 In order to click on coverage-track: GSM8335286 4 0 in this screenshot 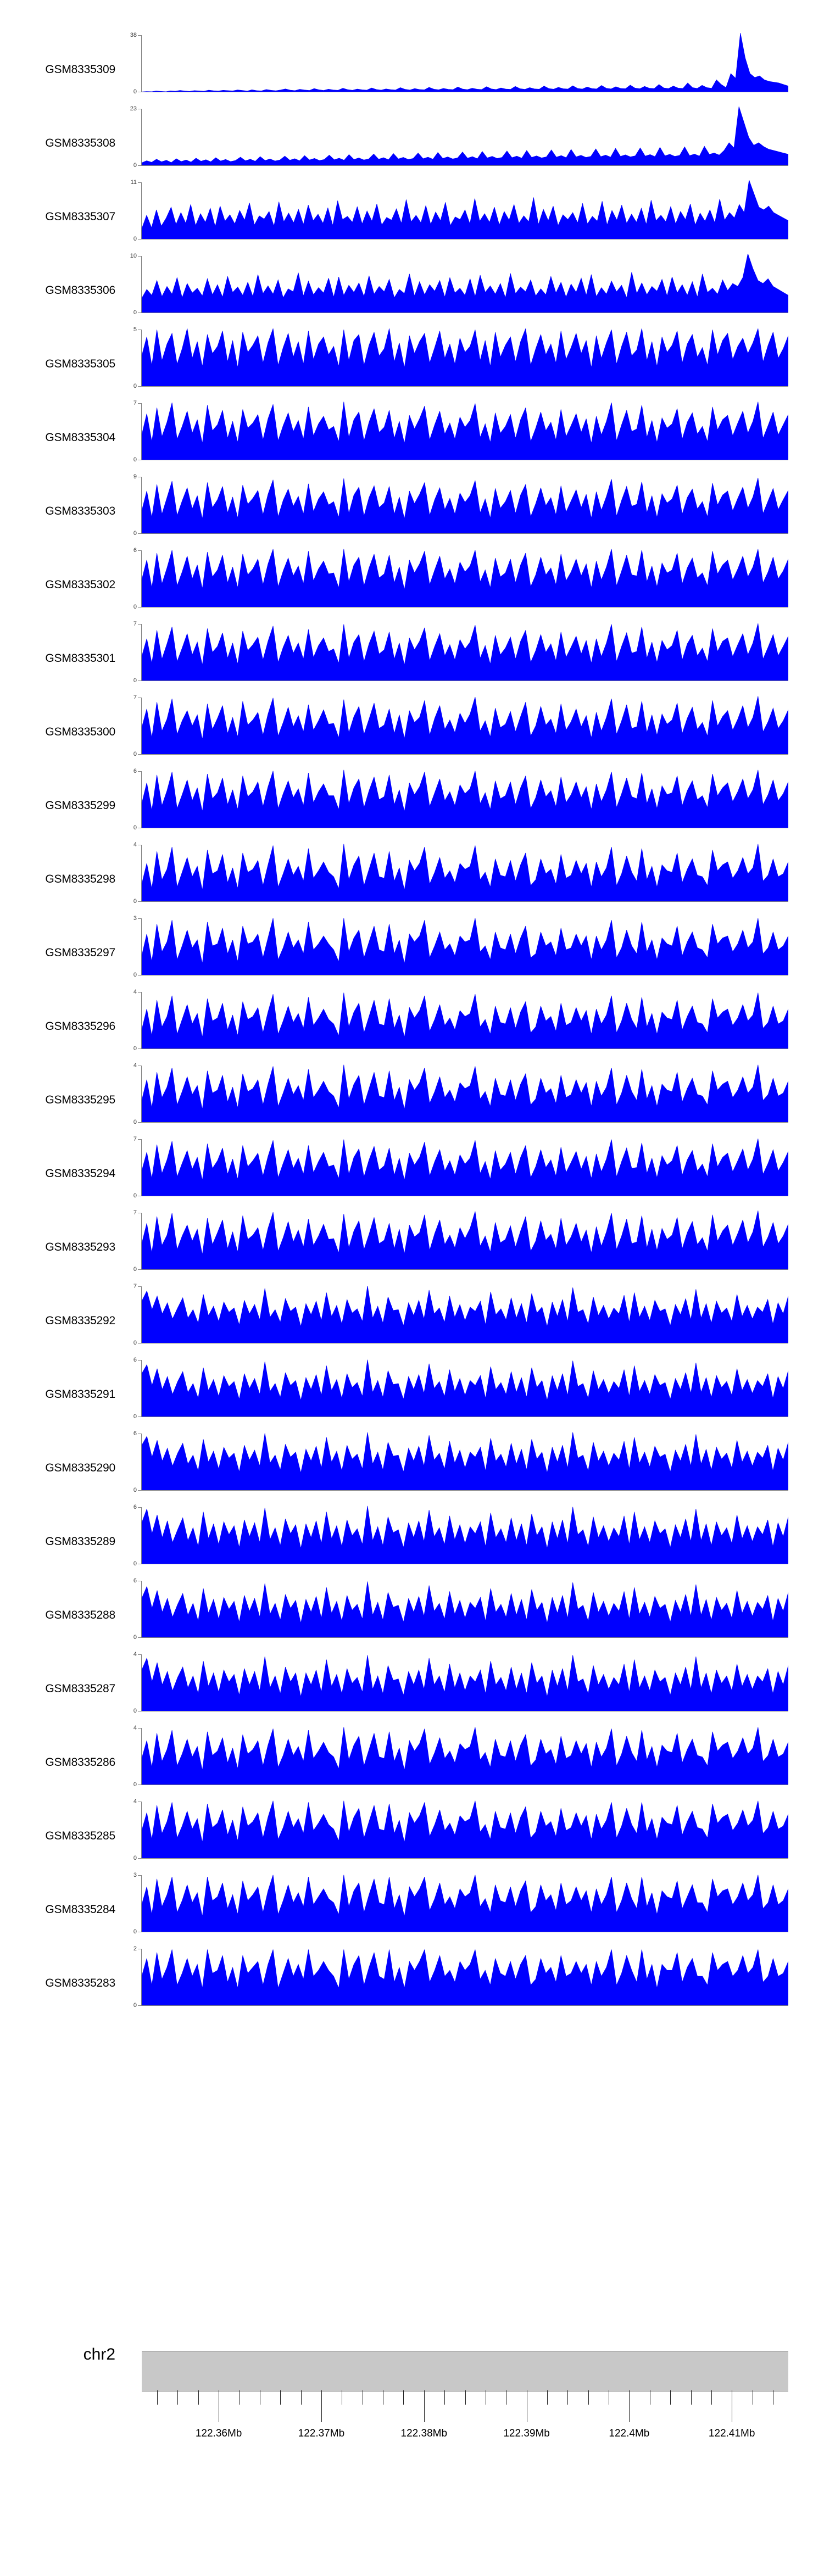, I will do `click(412, 1762)`.